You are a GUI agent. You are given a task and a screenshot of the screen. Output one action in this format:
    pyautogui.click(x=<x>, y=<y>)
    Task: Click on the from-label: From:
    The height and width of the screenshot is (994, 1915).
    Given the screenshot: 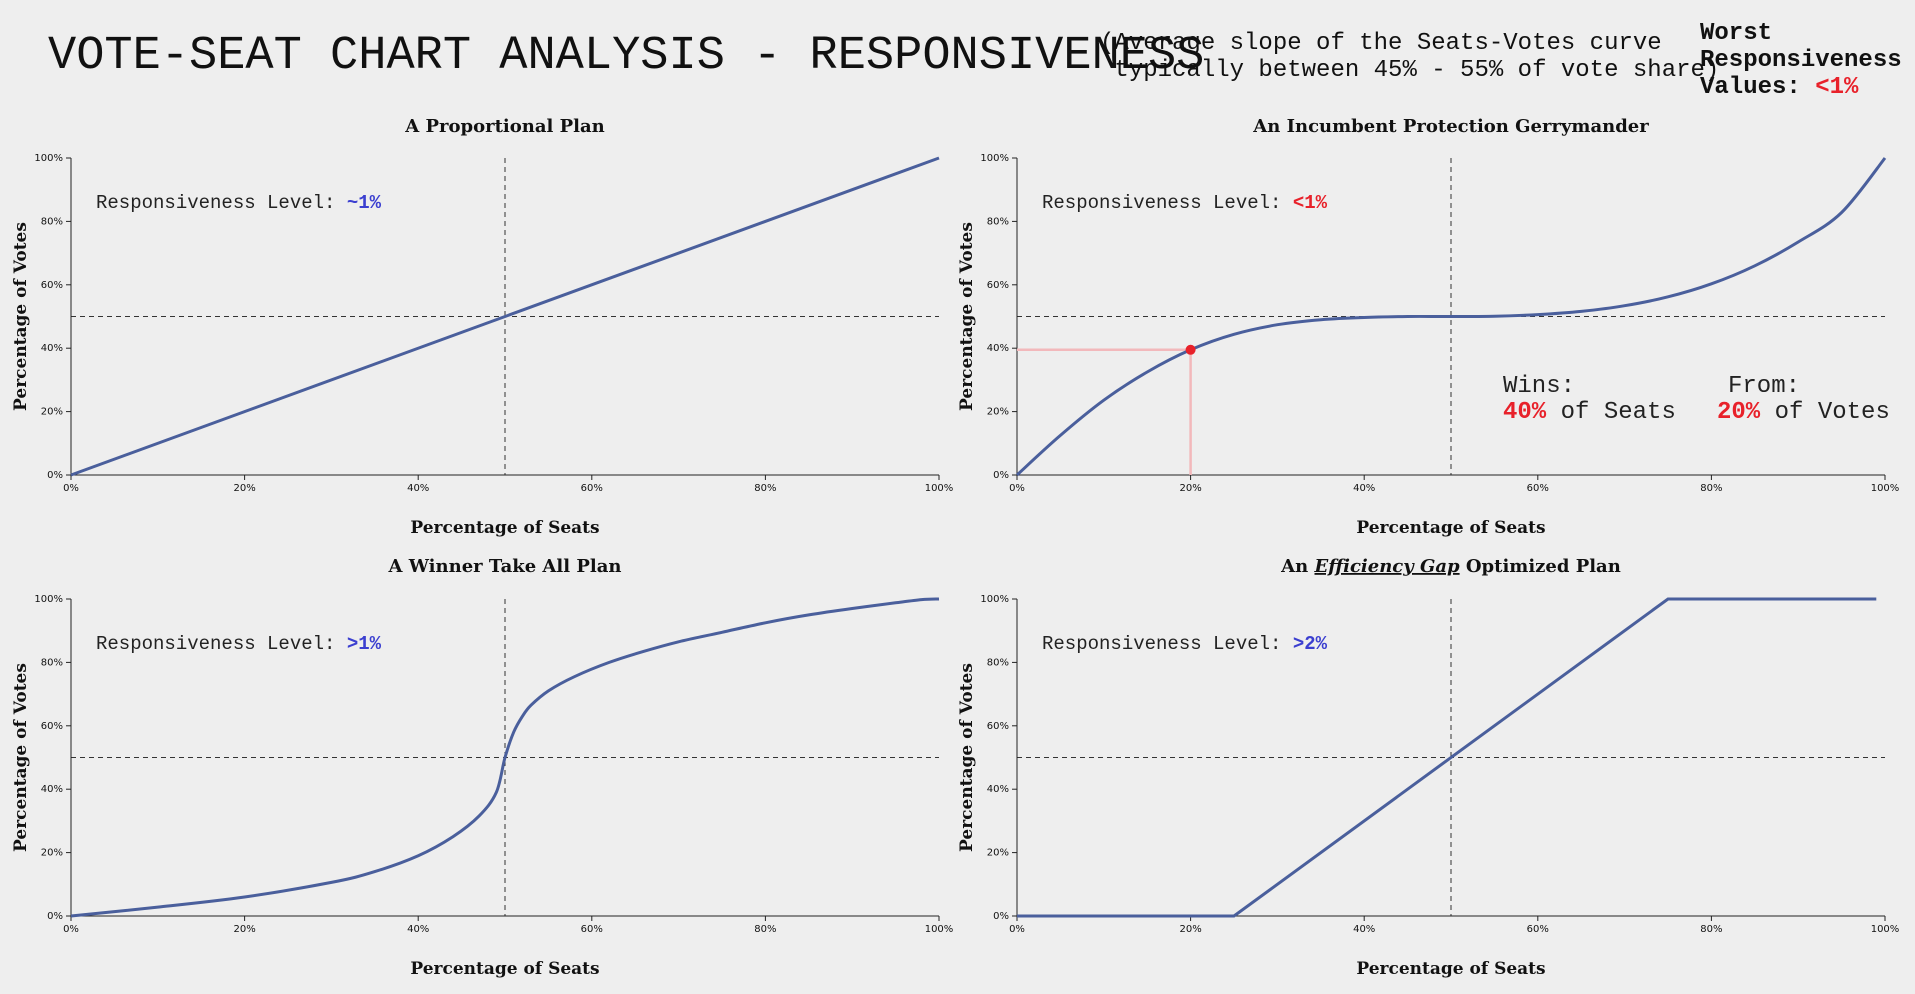 What is the action you would take?
    pyautogui.click(x=1764, y=386)
    